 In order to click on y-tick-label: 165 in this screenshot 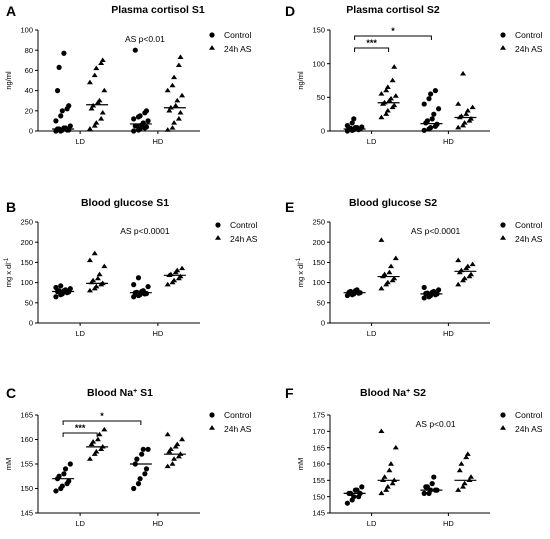, I will do `click(26, 415)`.